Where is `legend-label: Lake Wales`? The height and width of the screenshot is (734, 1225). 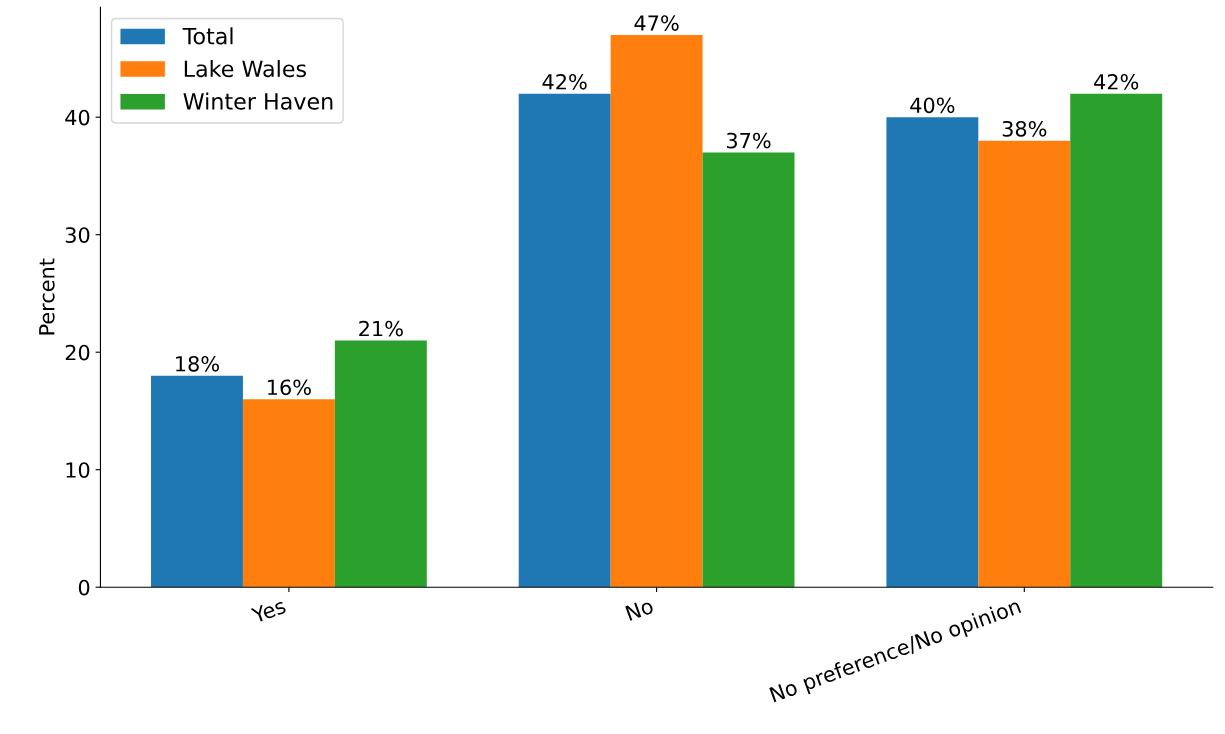
legend-label: Lake Wales is located at coordinates (245, 68).